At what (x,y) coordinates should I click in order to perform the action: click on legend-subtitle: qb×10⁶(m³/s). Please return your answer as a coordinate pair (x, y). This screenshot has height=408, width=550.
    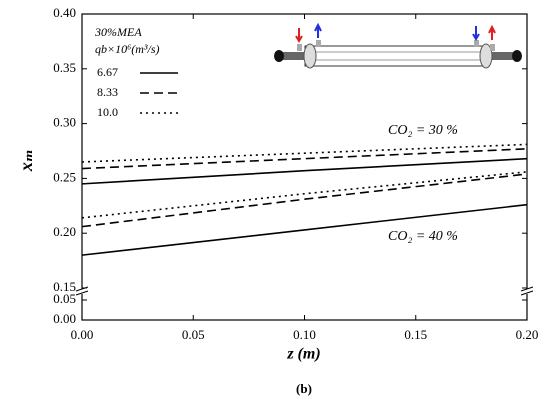
    Looking at the image, I should click on (127, 49).